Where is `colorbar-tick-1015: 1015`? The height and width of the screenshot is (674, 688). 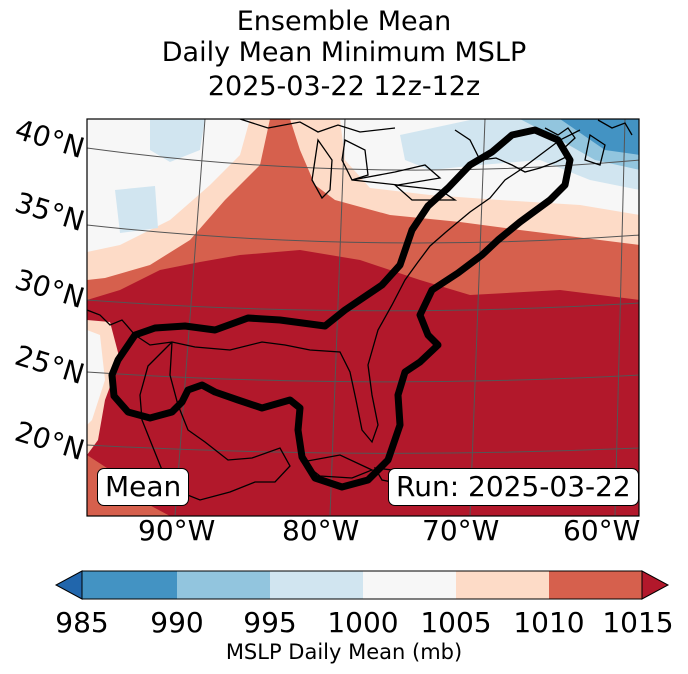 colorbar-tick-1015: 1015 is located at coordinates (638, 622).